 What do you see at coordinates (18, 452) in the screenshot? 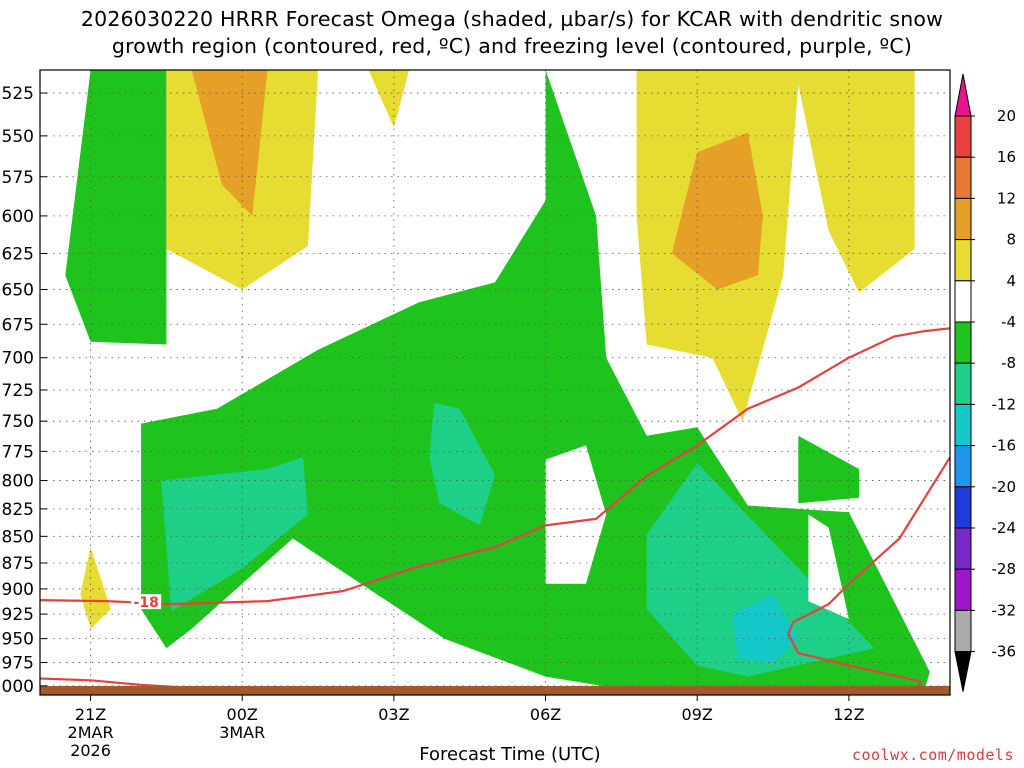
I see `y-tick-label-775: 775` at bounding box center [18, 452].